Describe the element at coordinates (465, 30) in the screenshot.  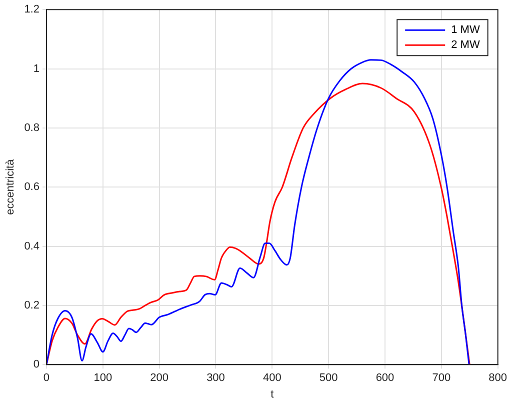
I see `legend-label: 1 MW` at that location.